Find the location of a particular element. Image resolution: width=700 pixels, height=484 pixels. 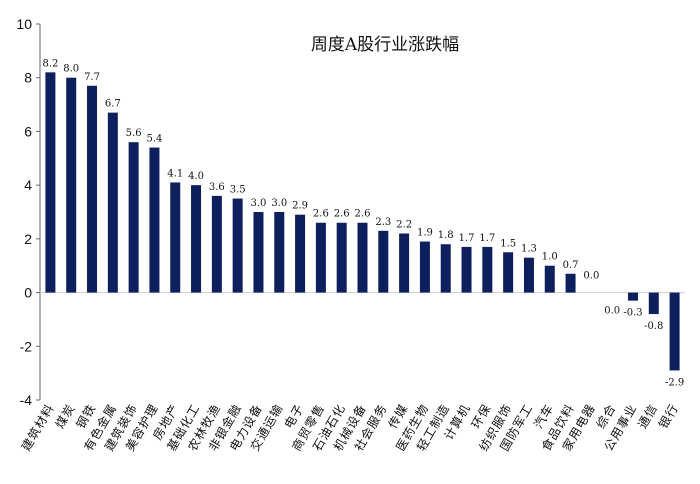

data-label: 1.5 is located at coordinates (508, 243).